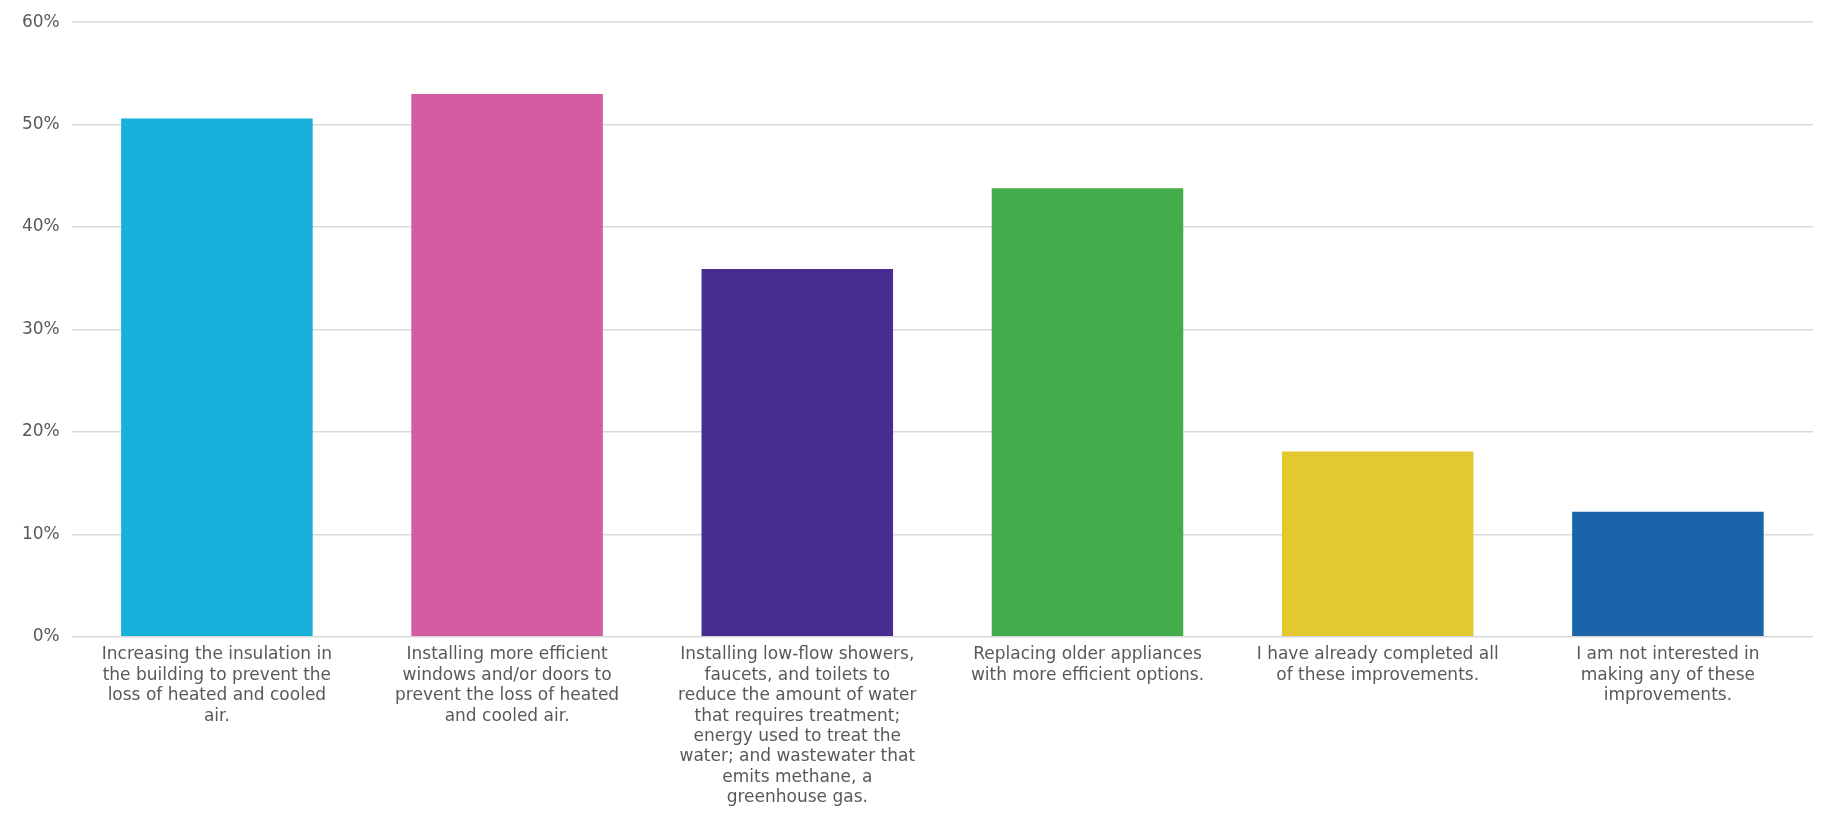 The height and width of the screenshot is (816, 1843). I want to click on y-tick-label: 30%, so click(40, 327).